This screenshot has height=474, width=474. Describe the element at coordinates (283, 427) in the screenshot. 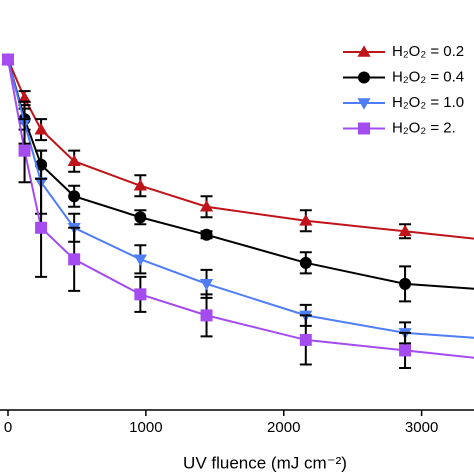

I see `x-tick-label: 2000` at that location.